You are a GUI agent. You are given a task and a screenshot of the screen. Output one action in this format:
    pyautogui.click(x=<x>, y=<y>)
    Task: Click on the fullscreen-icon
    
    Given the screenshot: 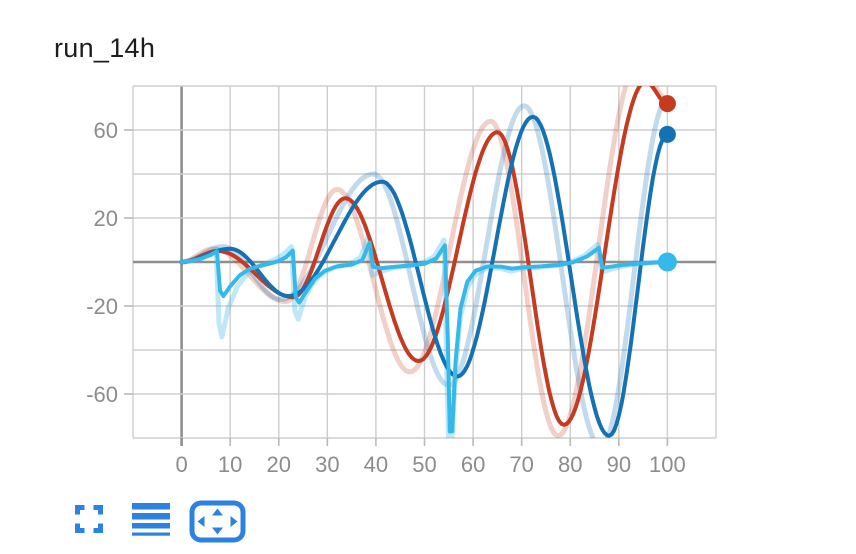 What is the action you would take?
    pyautogui.click(x=89, y=519)
    